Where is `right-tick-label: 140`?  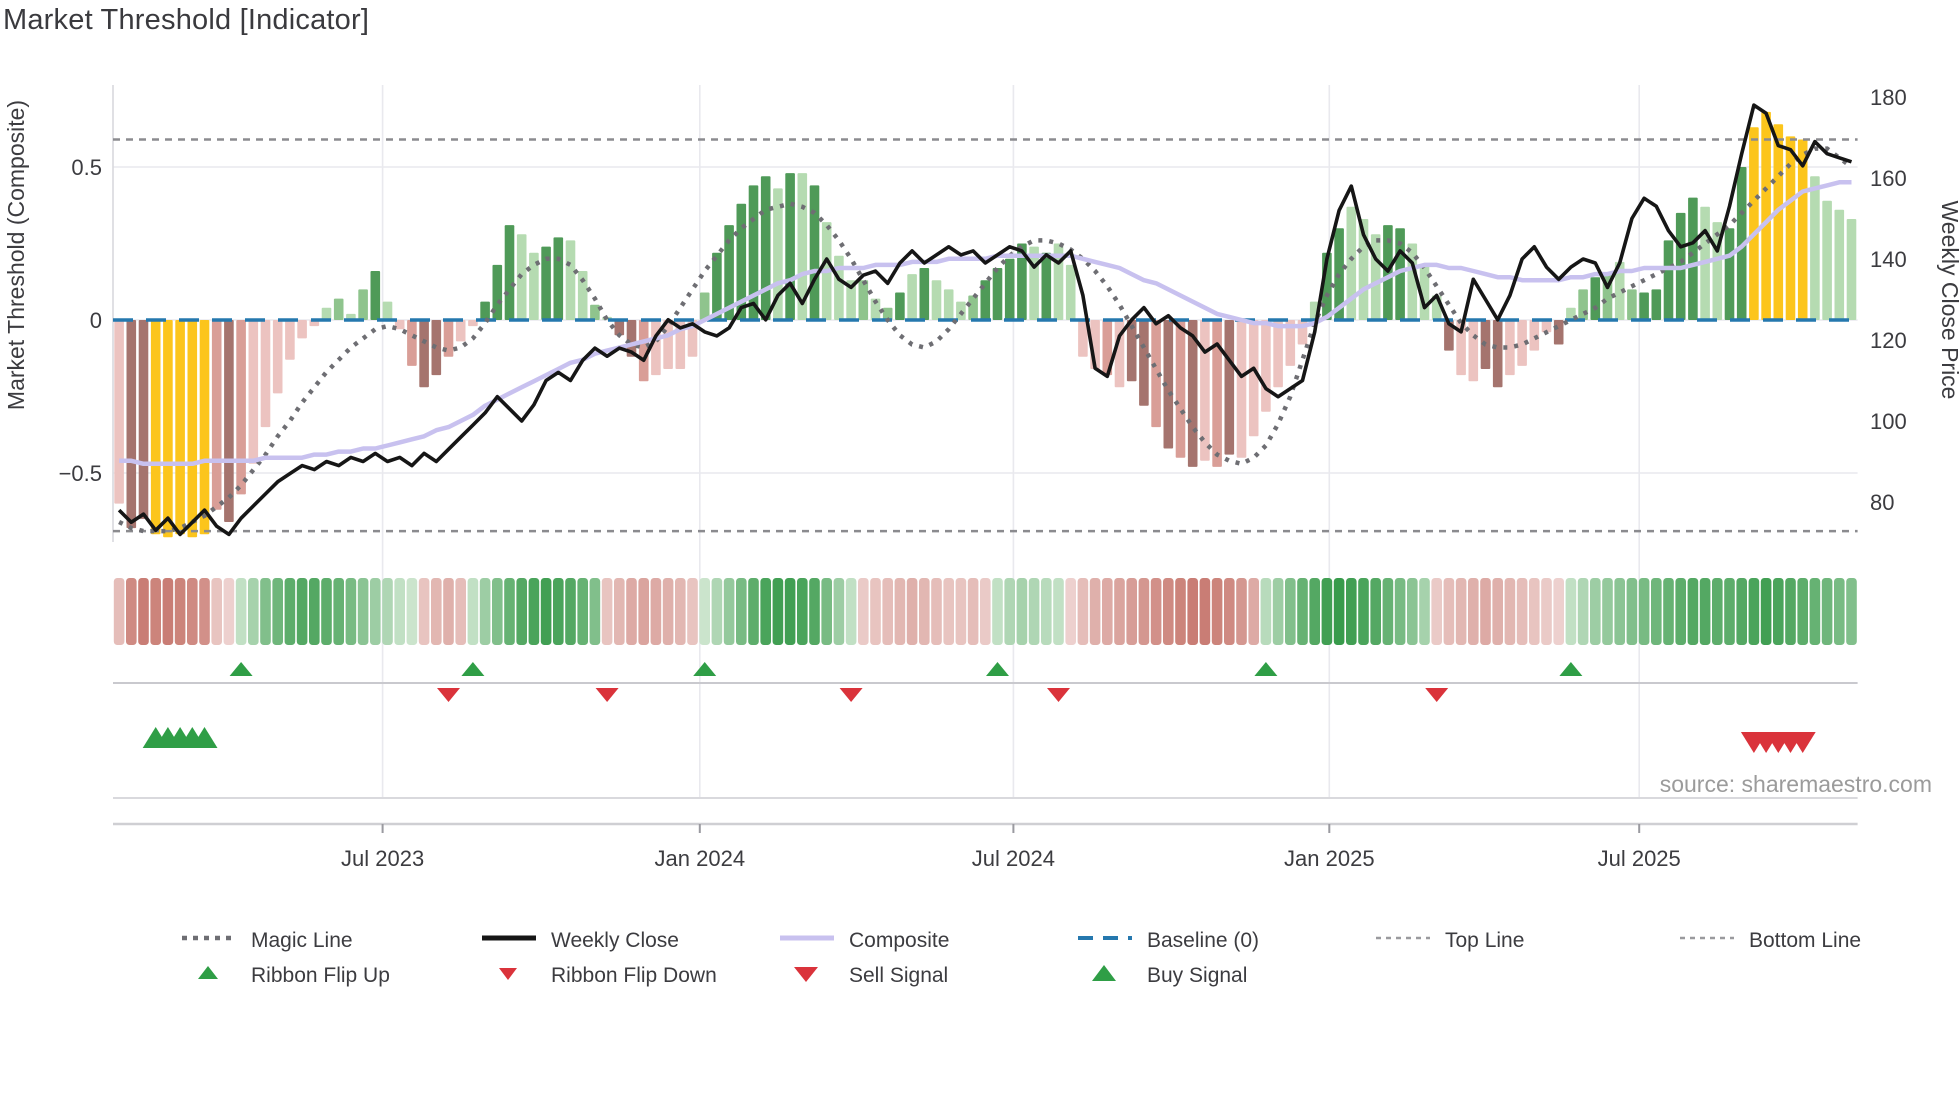 right-tick-label: 140 is located at coordinates (1888, 259).